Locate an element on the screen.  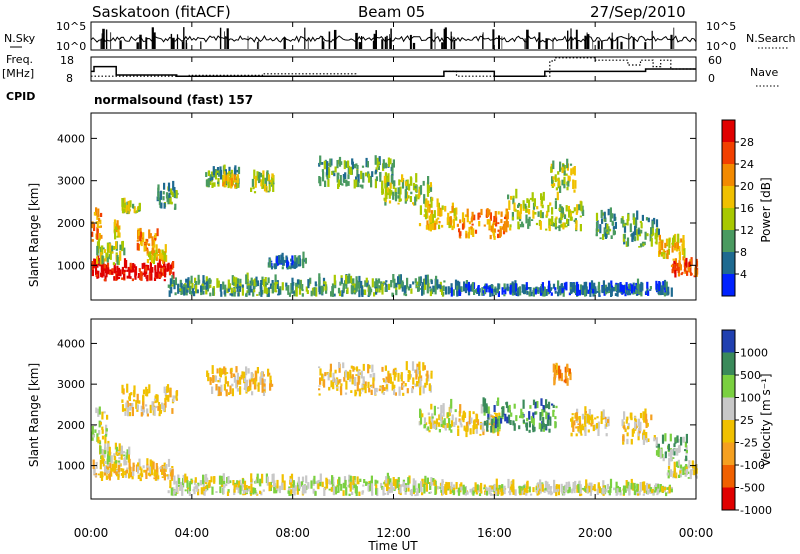
nsky-trace is located at coordinates (393, 38).